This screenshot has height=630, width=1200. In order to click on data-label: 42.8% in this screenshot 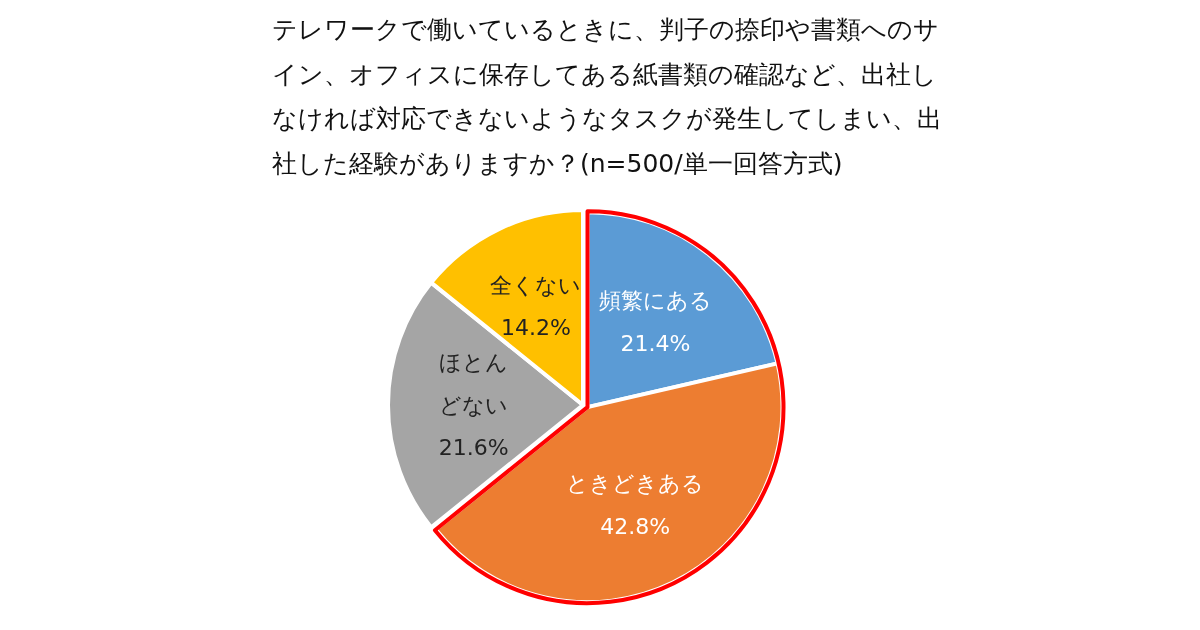, I will do `click(635, 527)`.